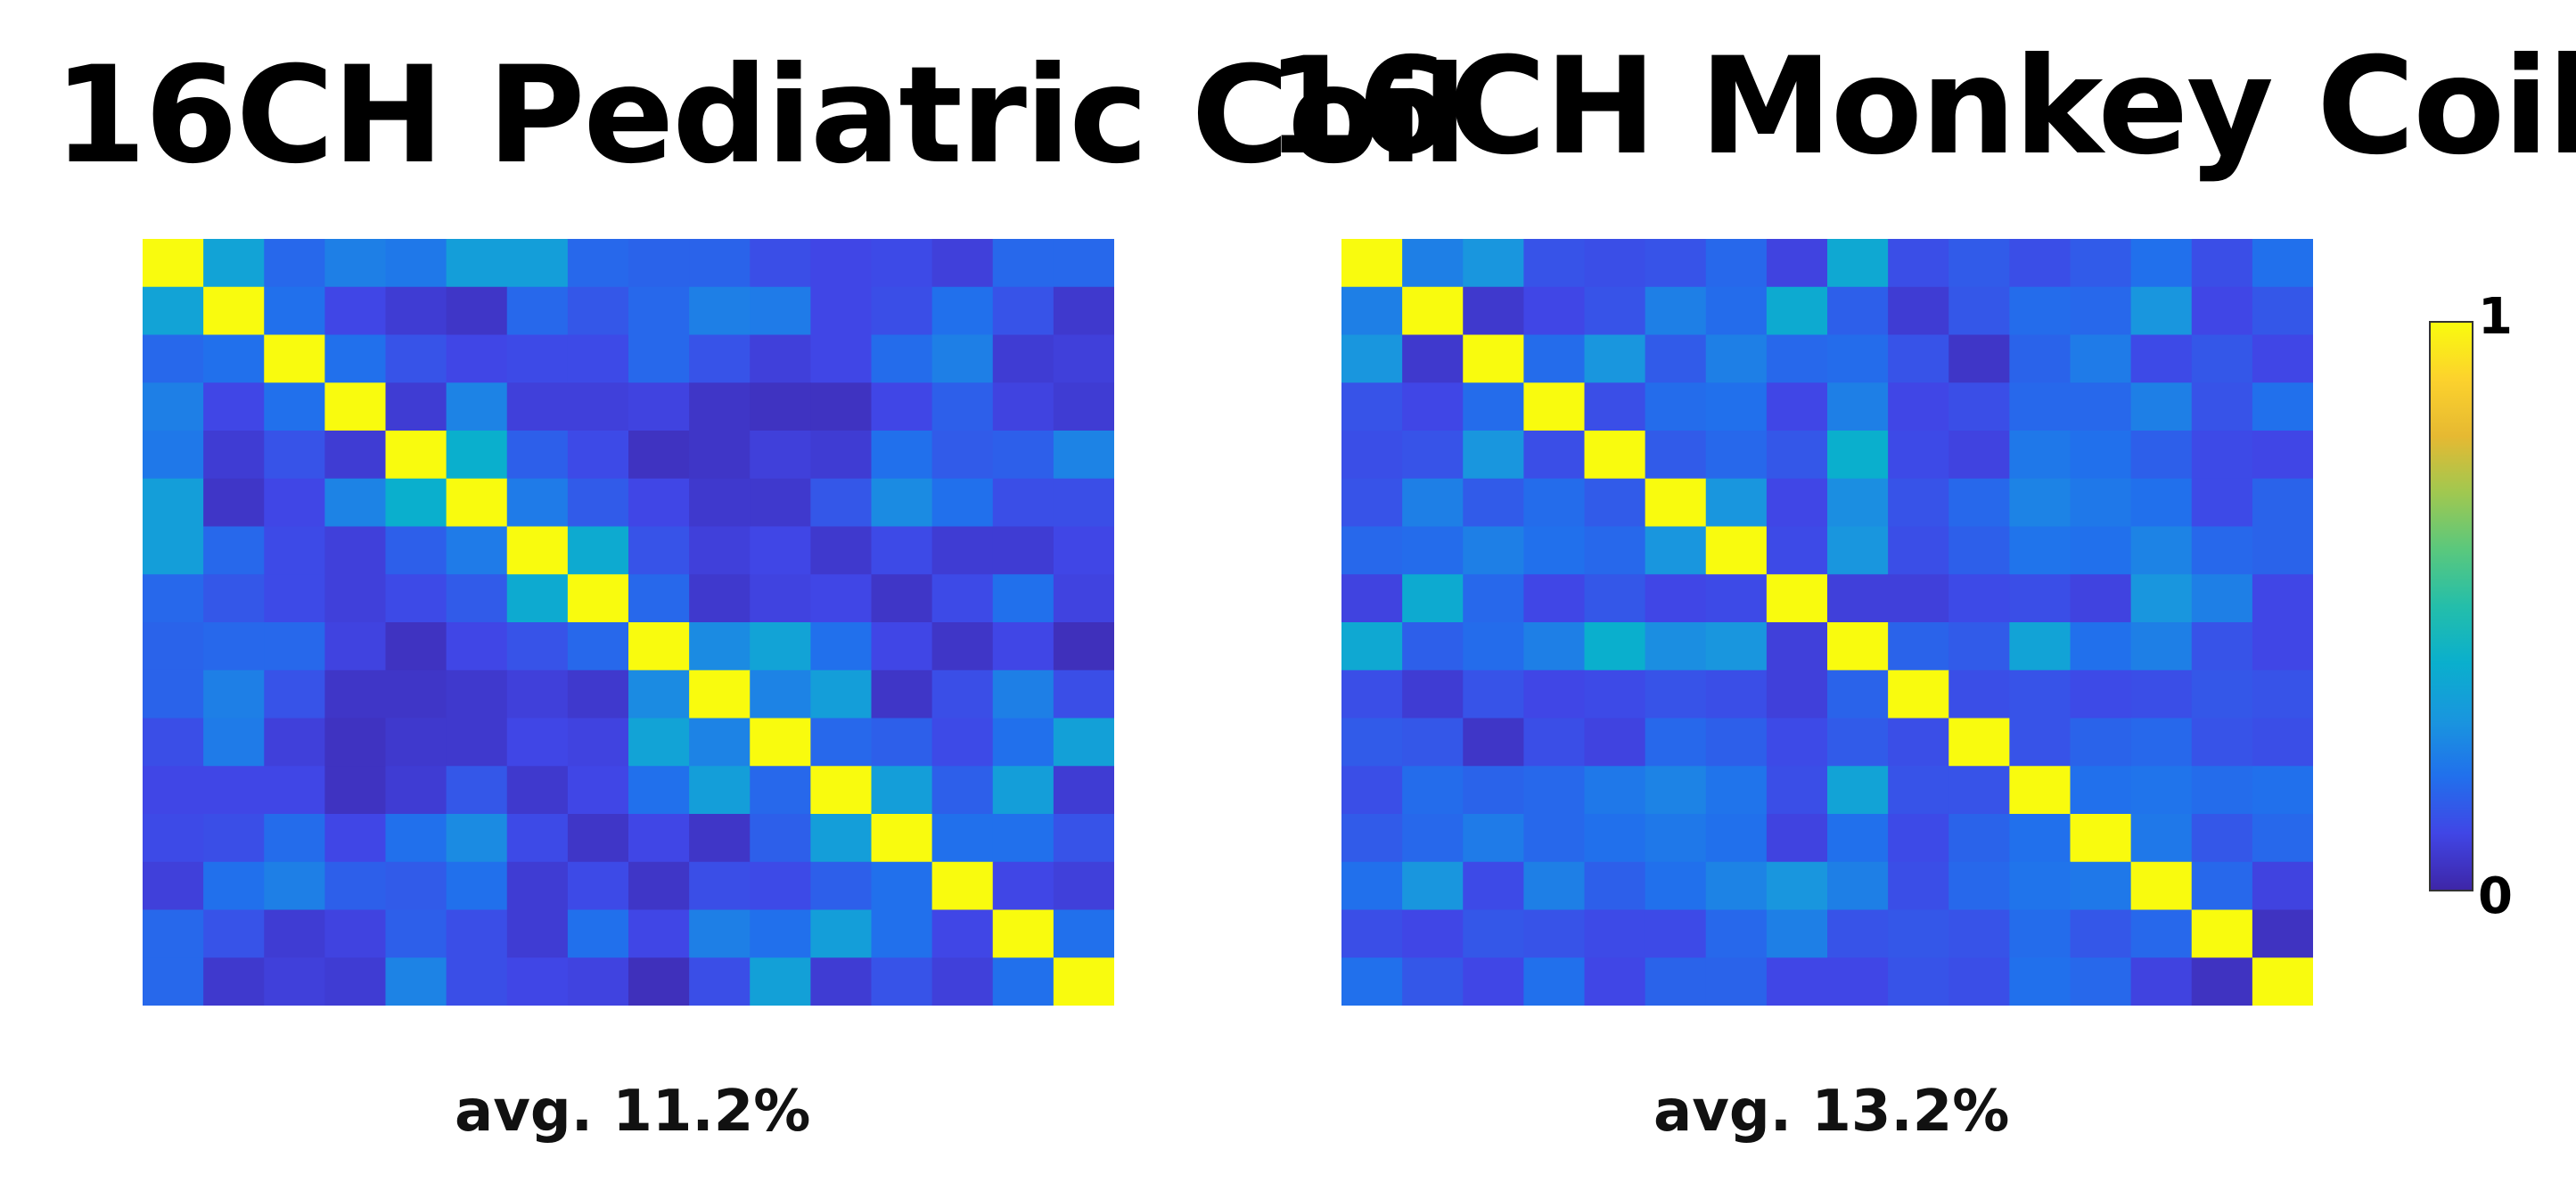 This screenshot has width=2576, height=1191. I want to click on title-monkey-coil: 16CH Monkey Coil, so click(1921, 107).